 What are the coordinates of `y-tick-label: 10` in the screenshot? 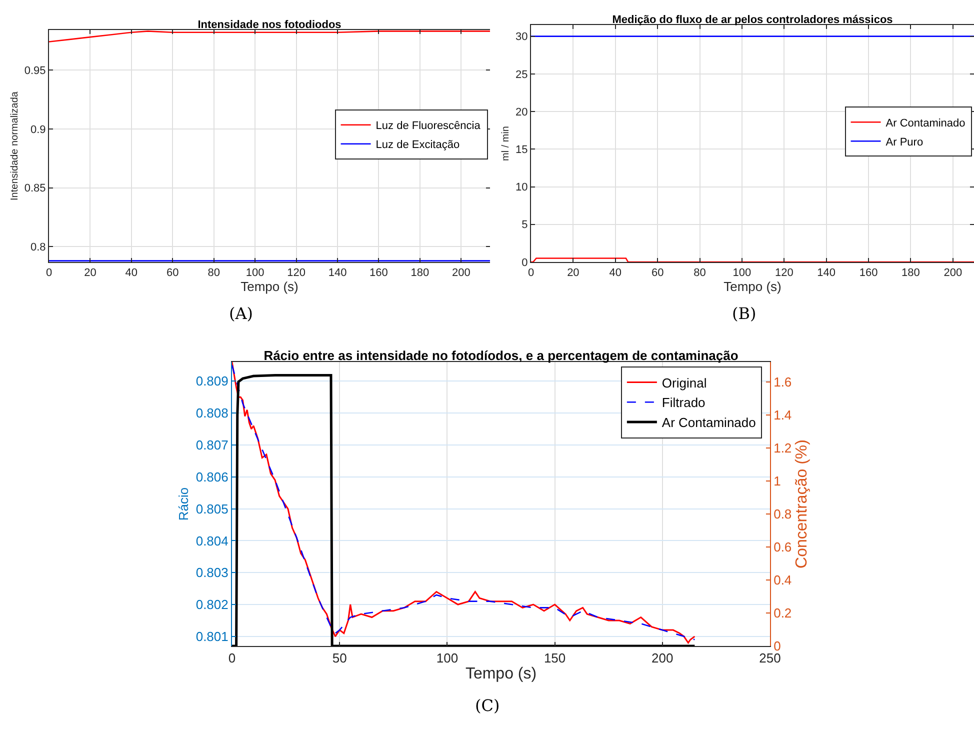 It's located at (522, 188).